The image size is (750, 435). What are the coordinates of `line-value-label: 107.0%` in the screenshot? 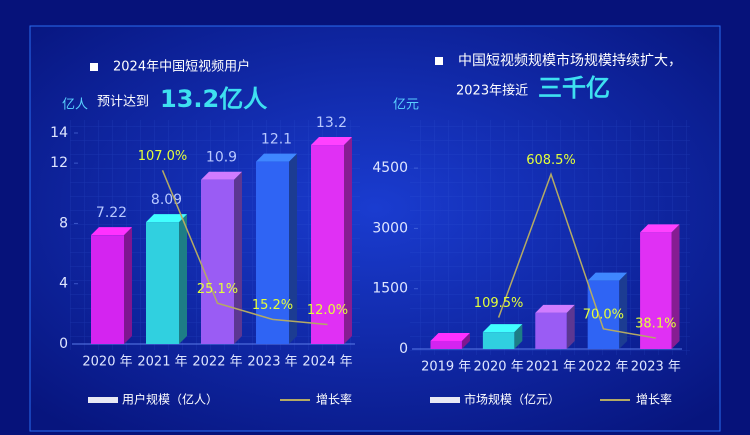 It's located at (163, 156).